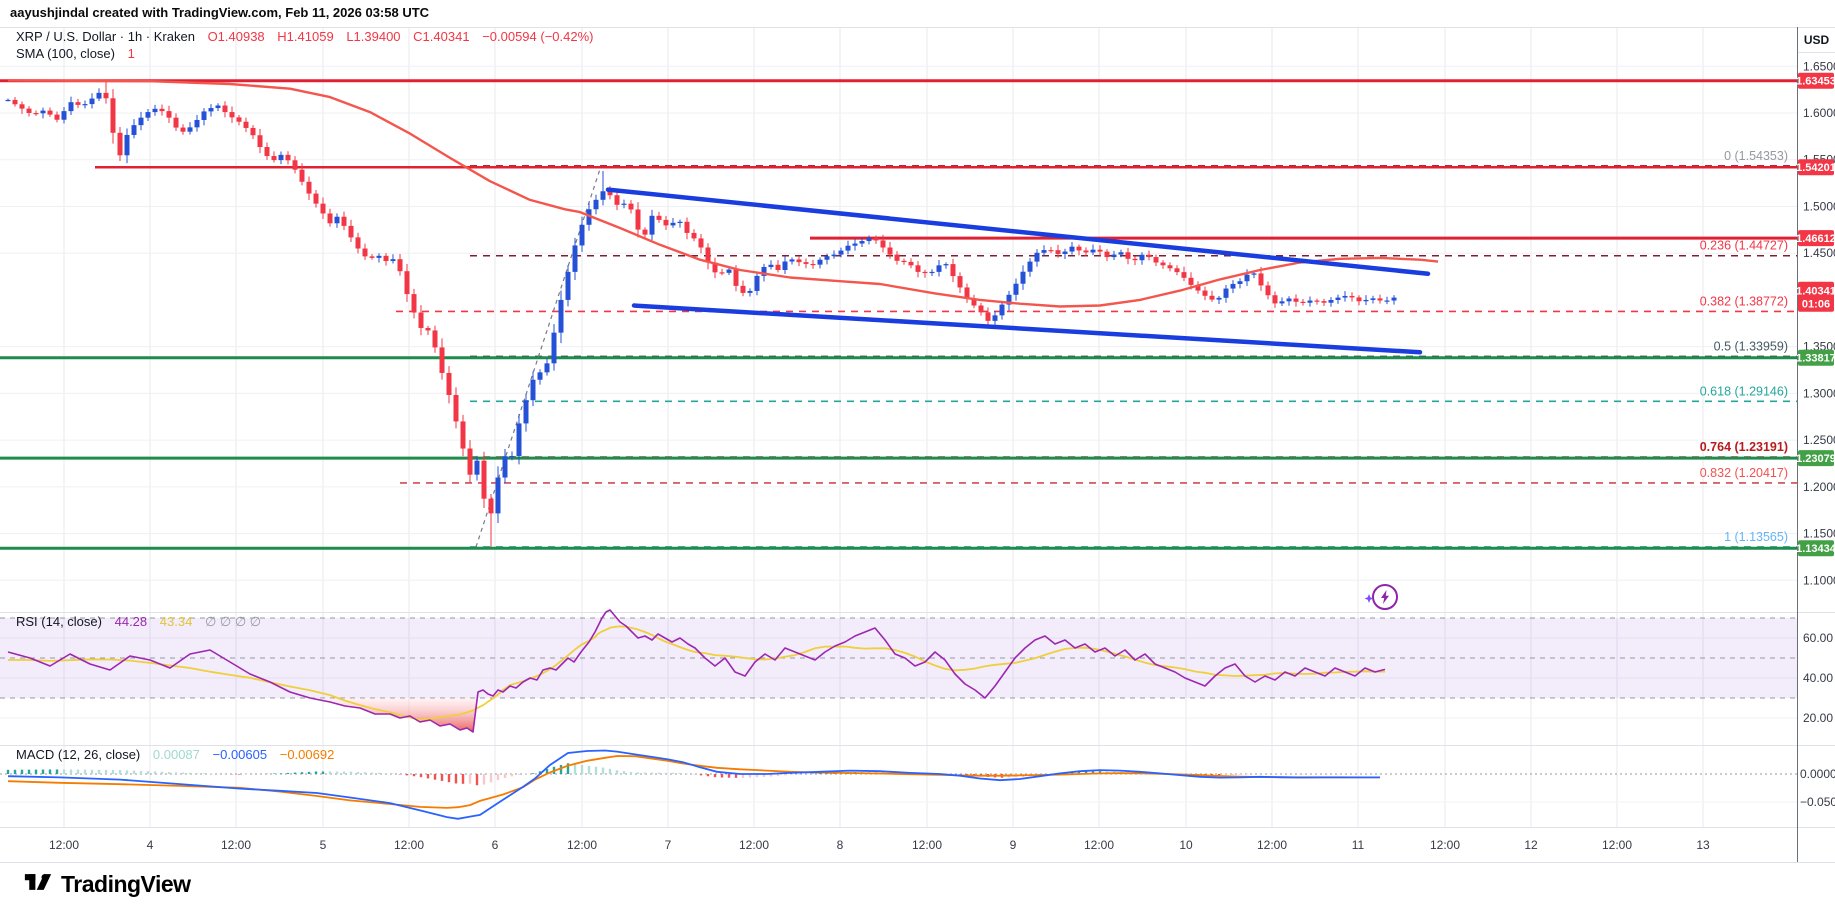 This screenshot has width=1835, height=913. I want to click on price-tick-label: 1.25000, so click(1819, 440).